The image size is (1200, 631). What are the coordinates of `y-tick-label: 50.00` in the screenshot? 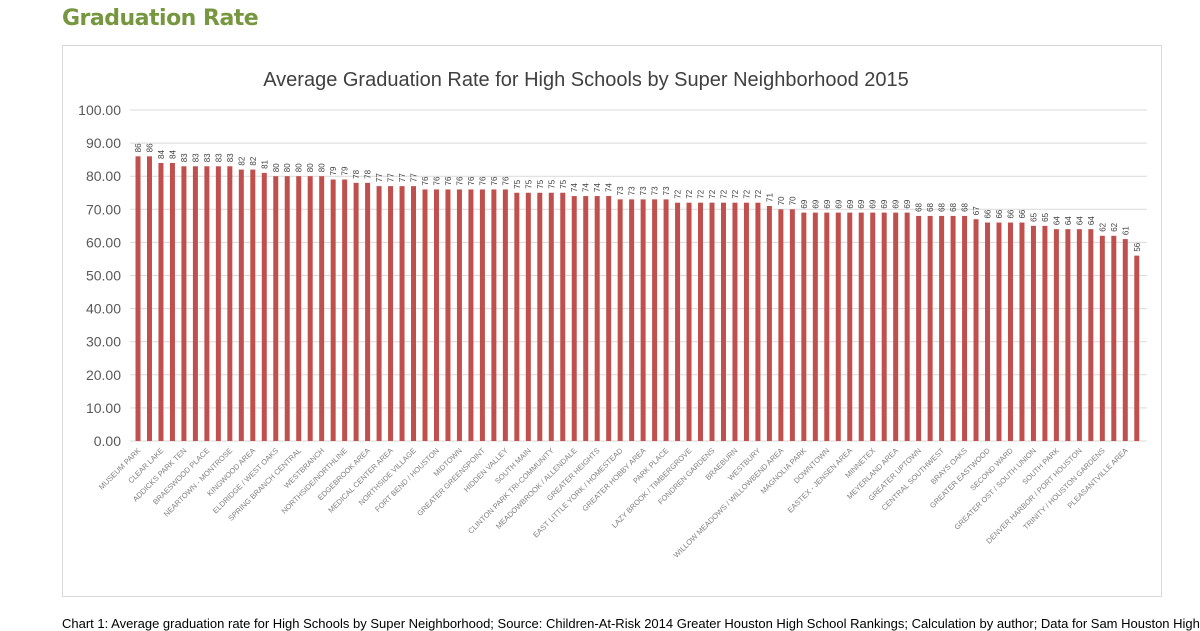 It's located at (103, 276).